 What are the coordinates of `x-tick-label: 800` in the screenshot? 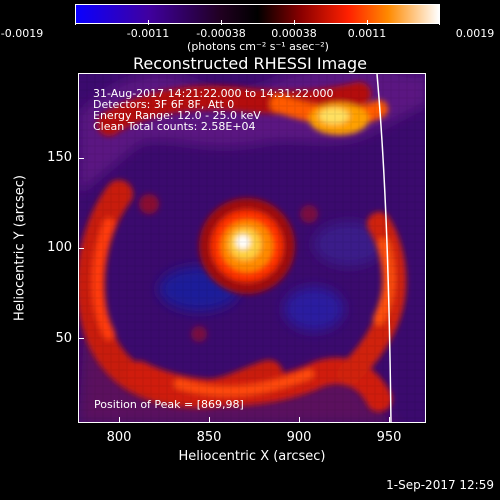 It's located at (119, 437).